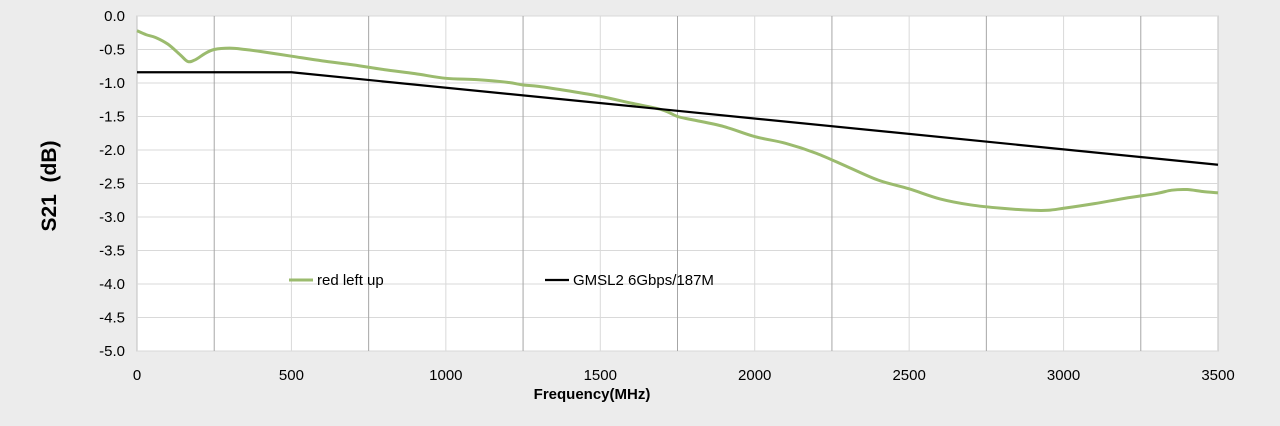 The height and width of the screenshot is (426, 1280). What do you see at coordinates (114, 16) in the screenshot?
I see `y-tick-label: 0.0` at bounding box center [114, 16].